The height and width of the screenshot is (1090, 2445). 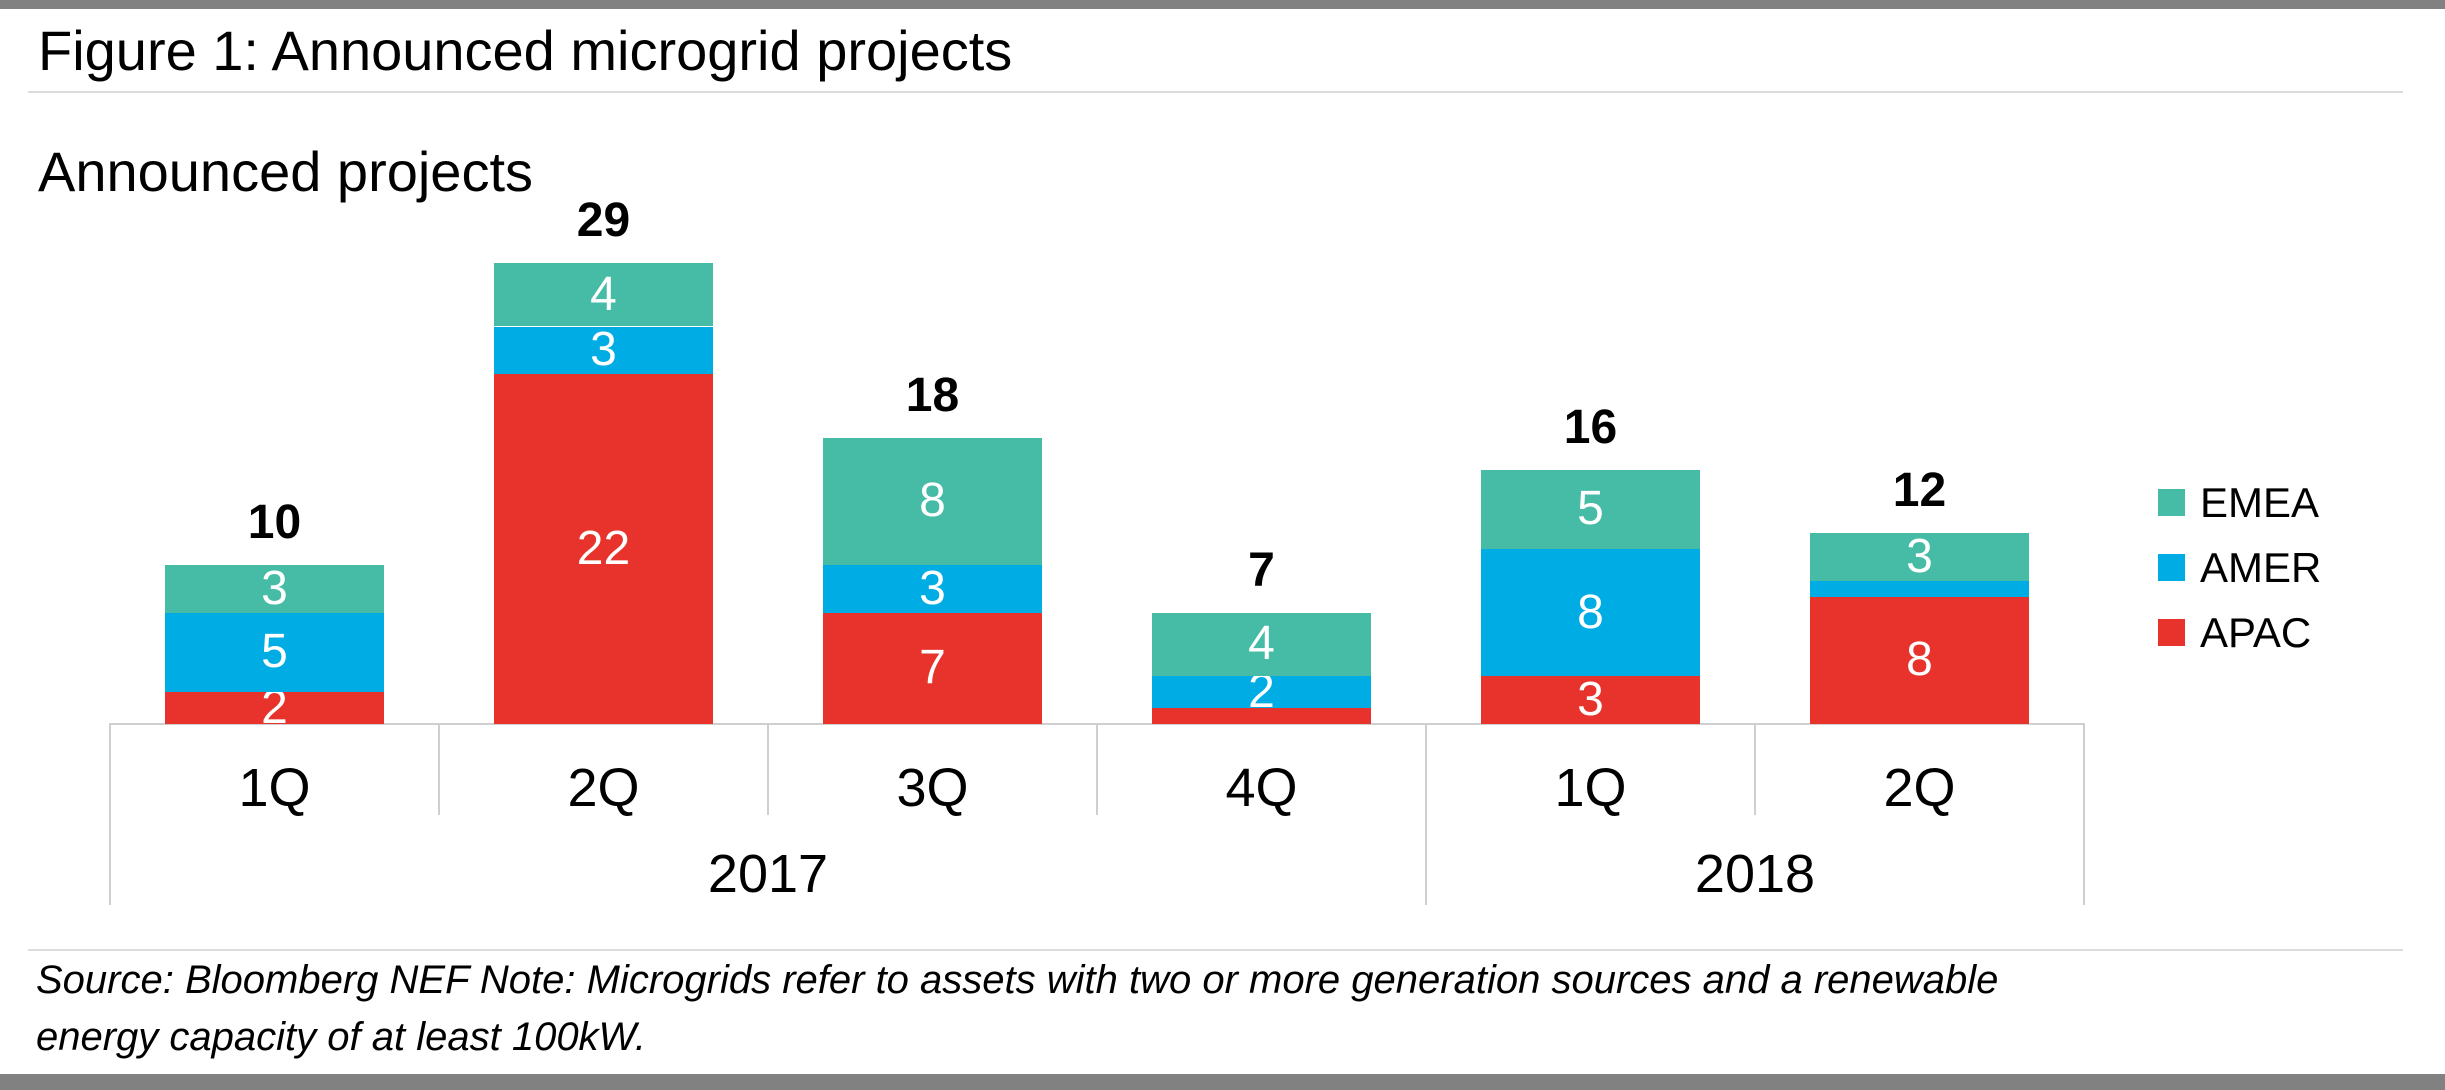 What do you see at coordinates (1919, 491) in the screenshot?
I see `bar-total-5: 12` at bounding box center [1919, 491].